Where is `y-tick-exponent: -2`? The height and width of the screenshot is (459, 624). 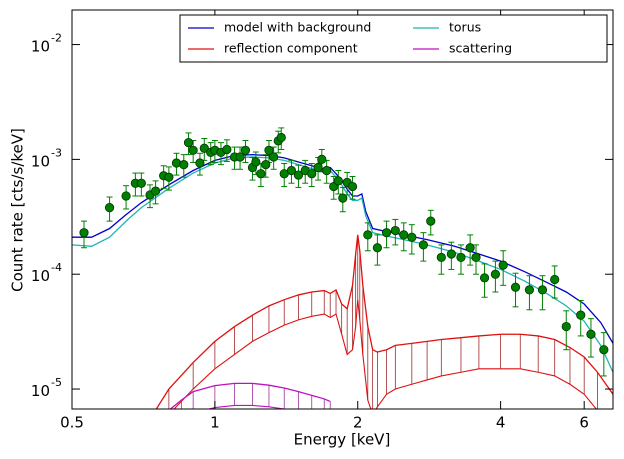
y-tick-exponent: -2 is located at coordinates (56, 38).